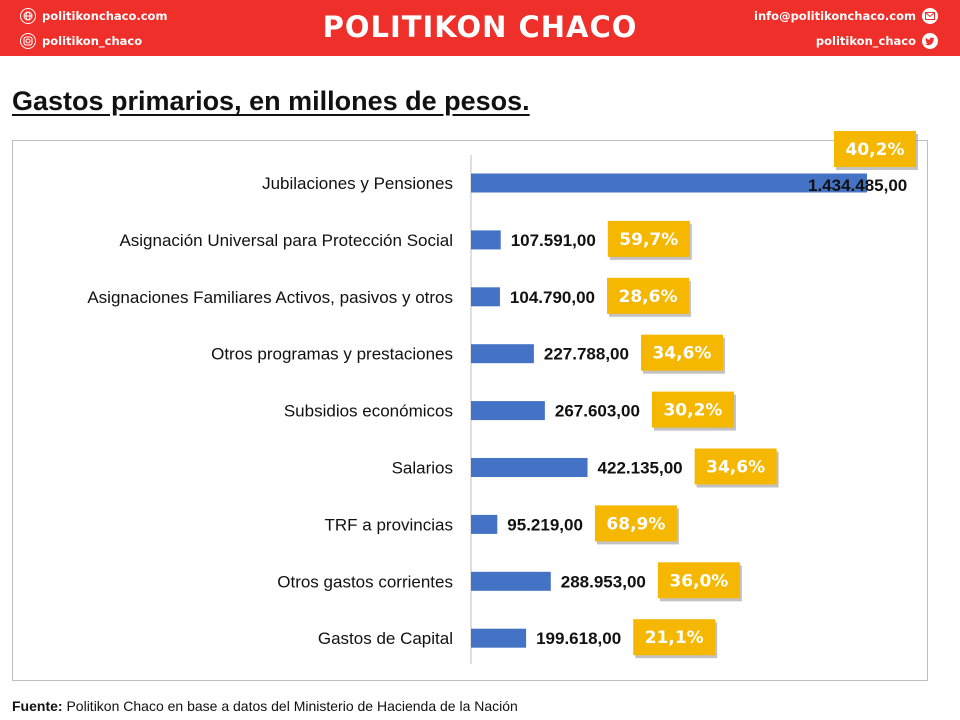  Describe the element at coordinates (835, 16) in the screenshot. I see `email-text: info@politikonchaco.com` at that location.